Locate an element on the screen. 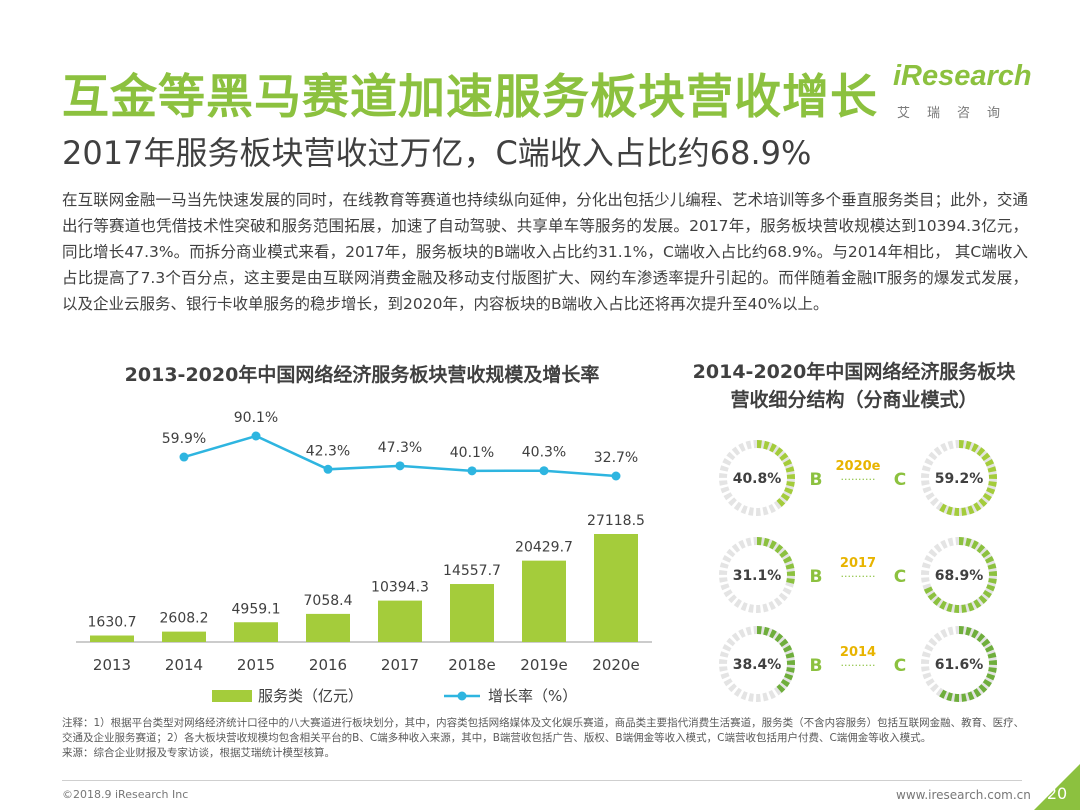 This screenshot has height=810, width=1080. footer-copyright: ©2018.9 iResearch Inc is located at coordinates (125, 794).